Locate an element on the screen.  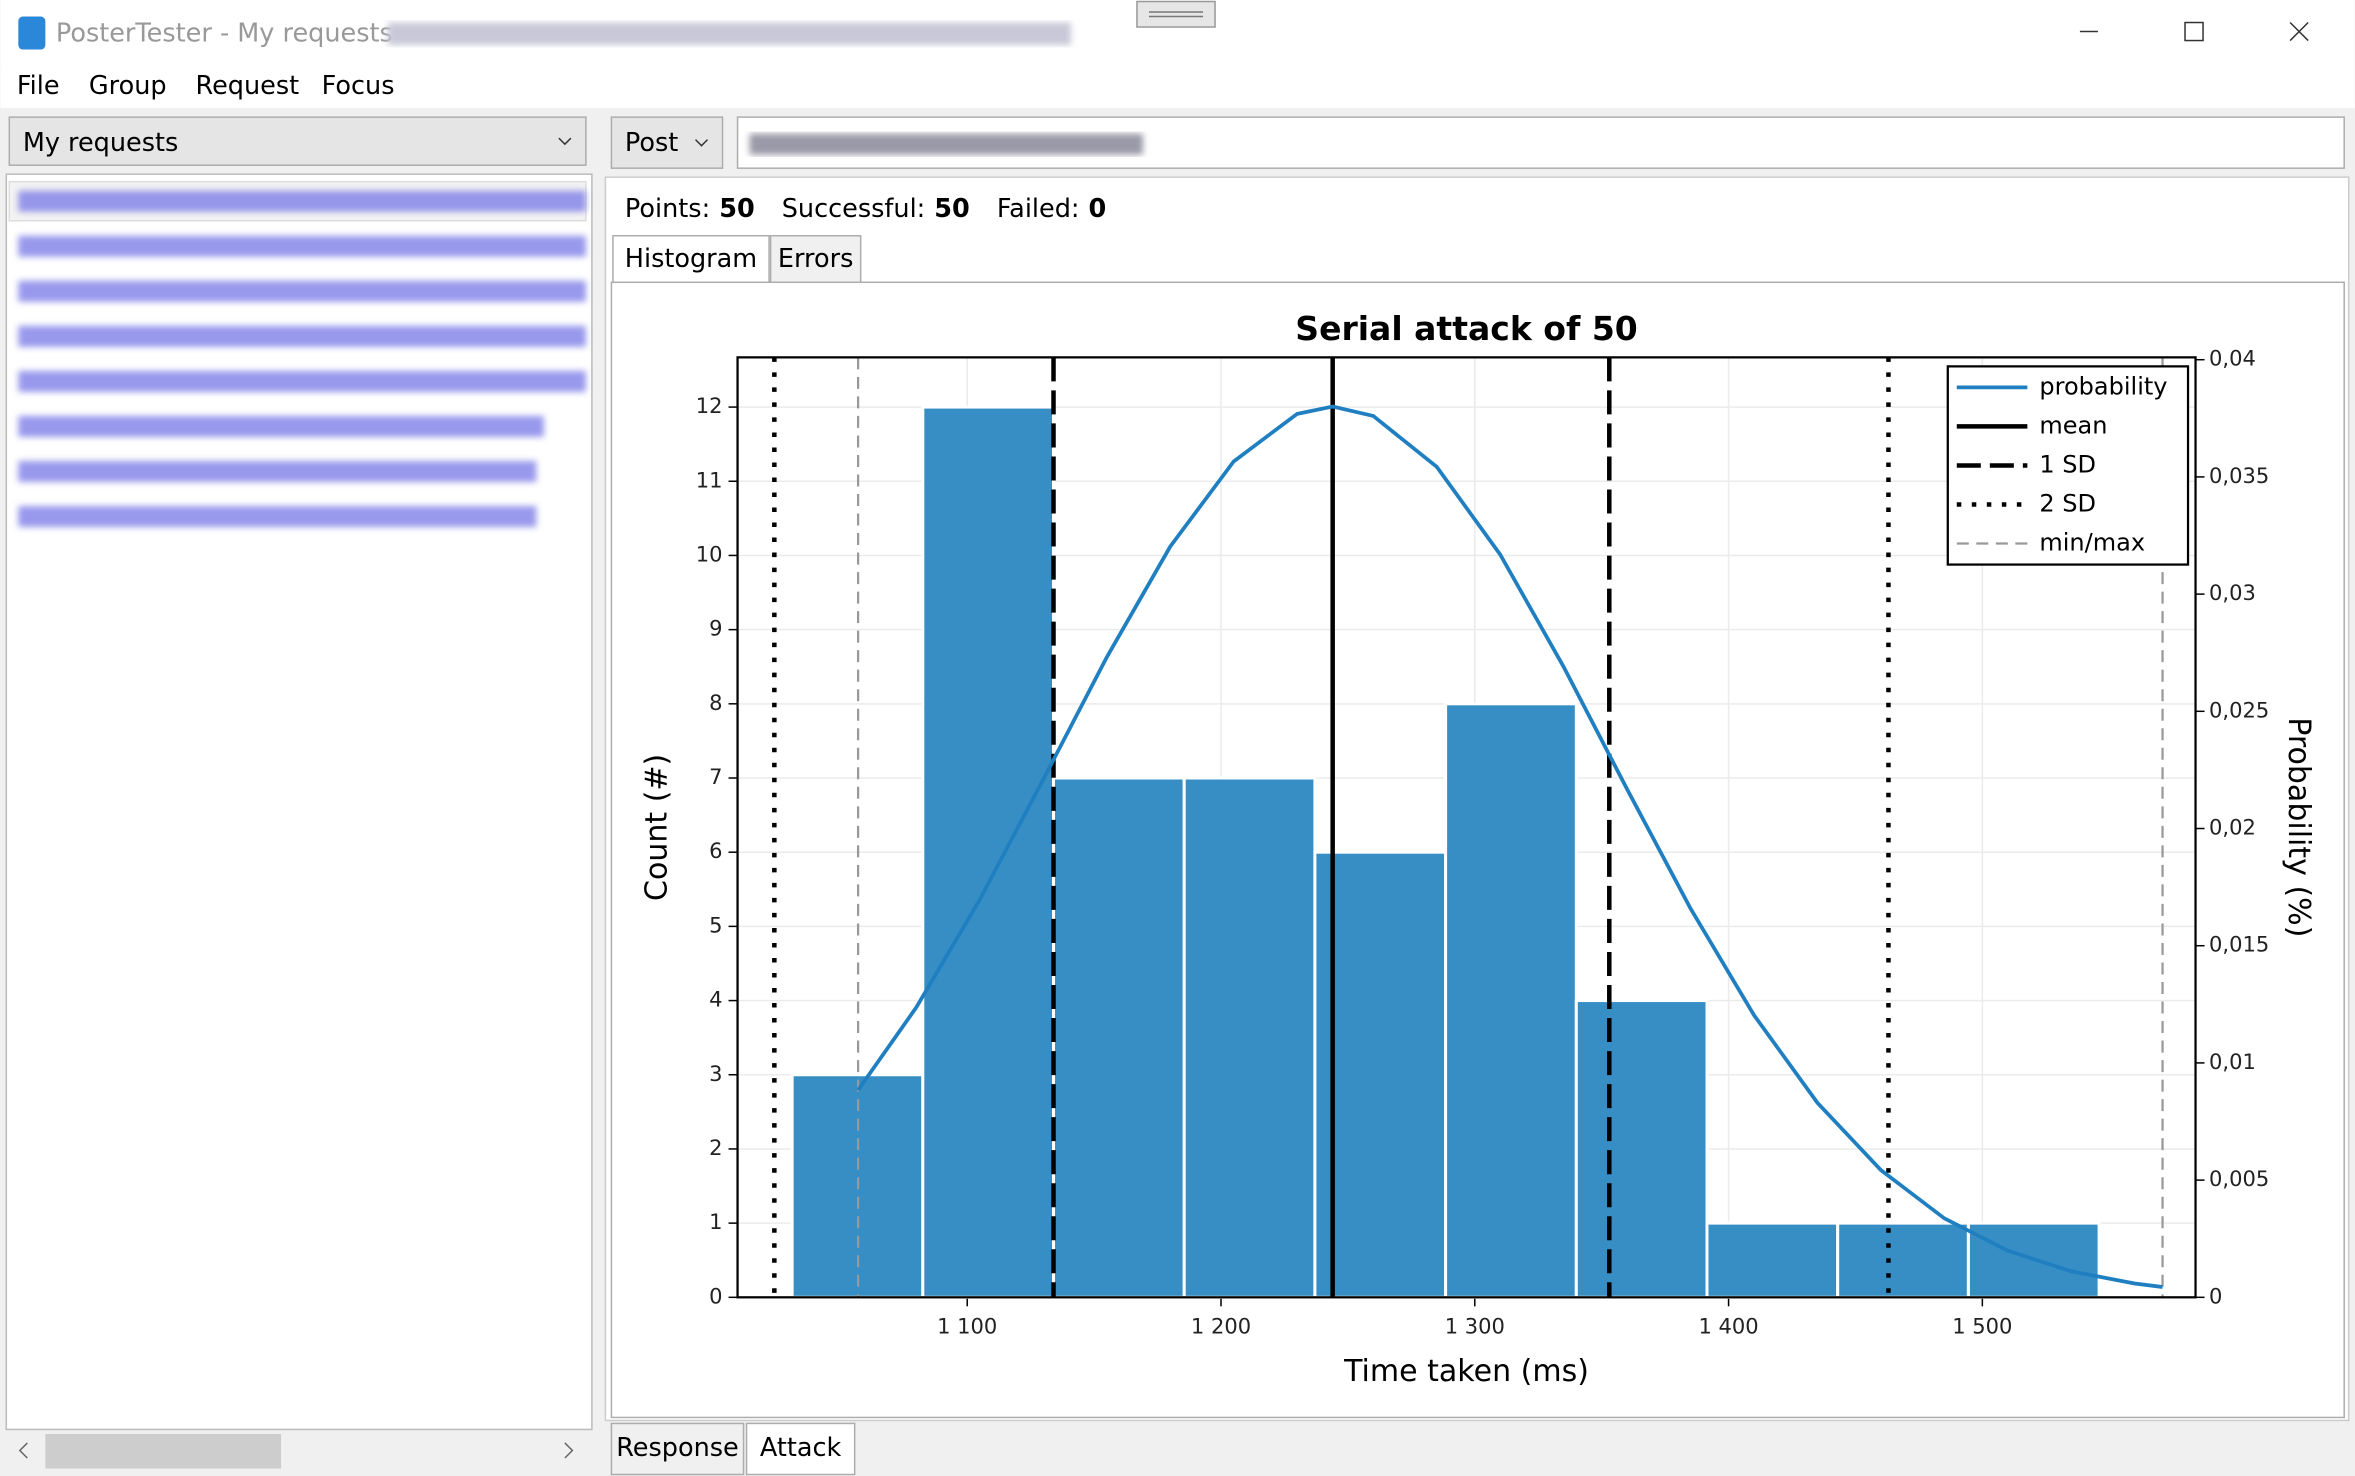
stat-value: 0 is located at coordinates (1098, 209).